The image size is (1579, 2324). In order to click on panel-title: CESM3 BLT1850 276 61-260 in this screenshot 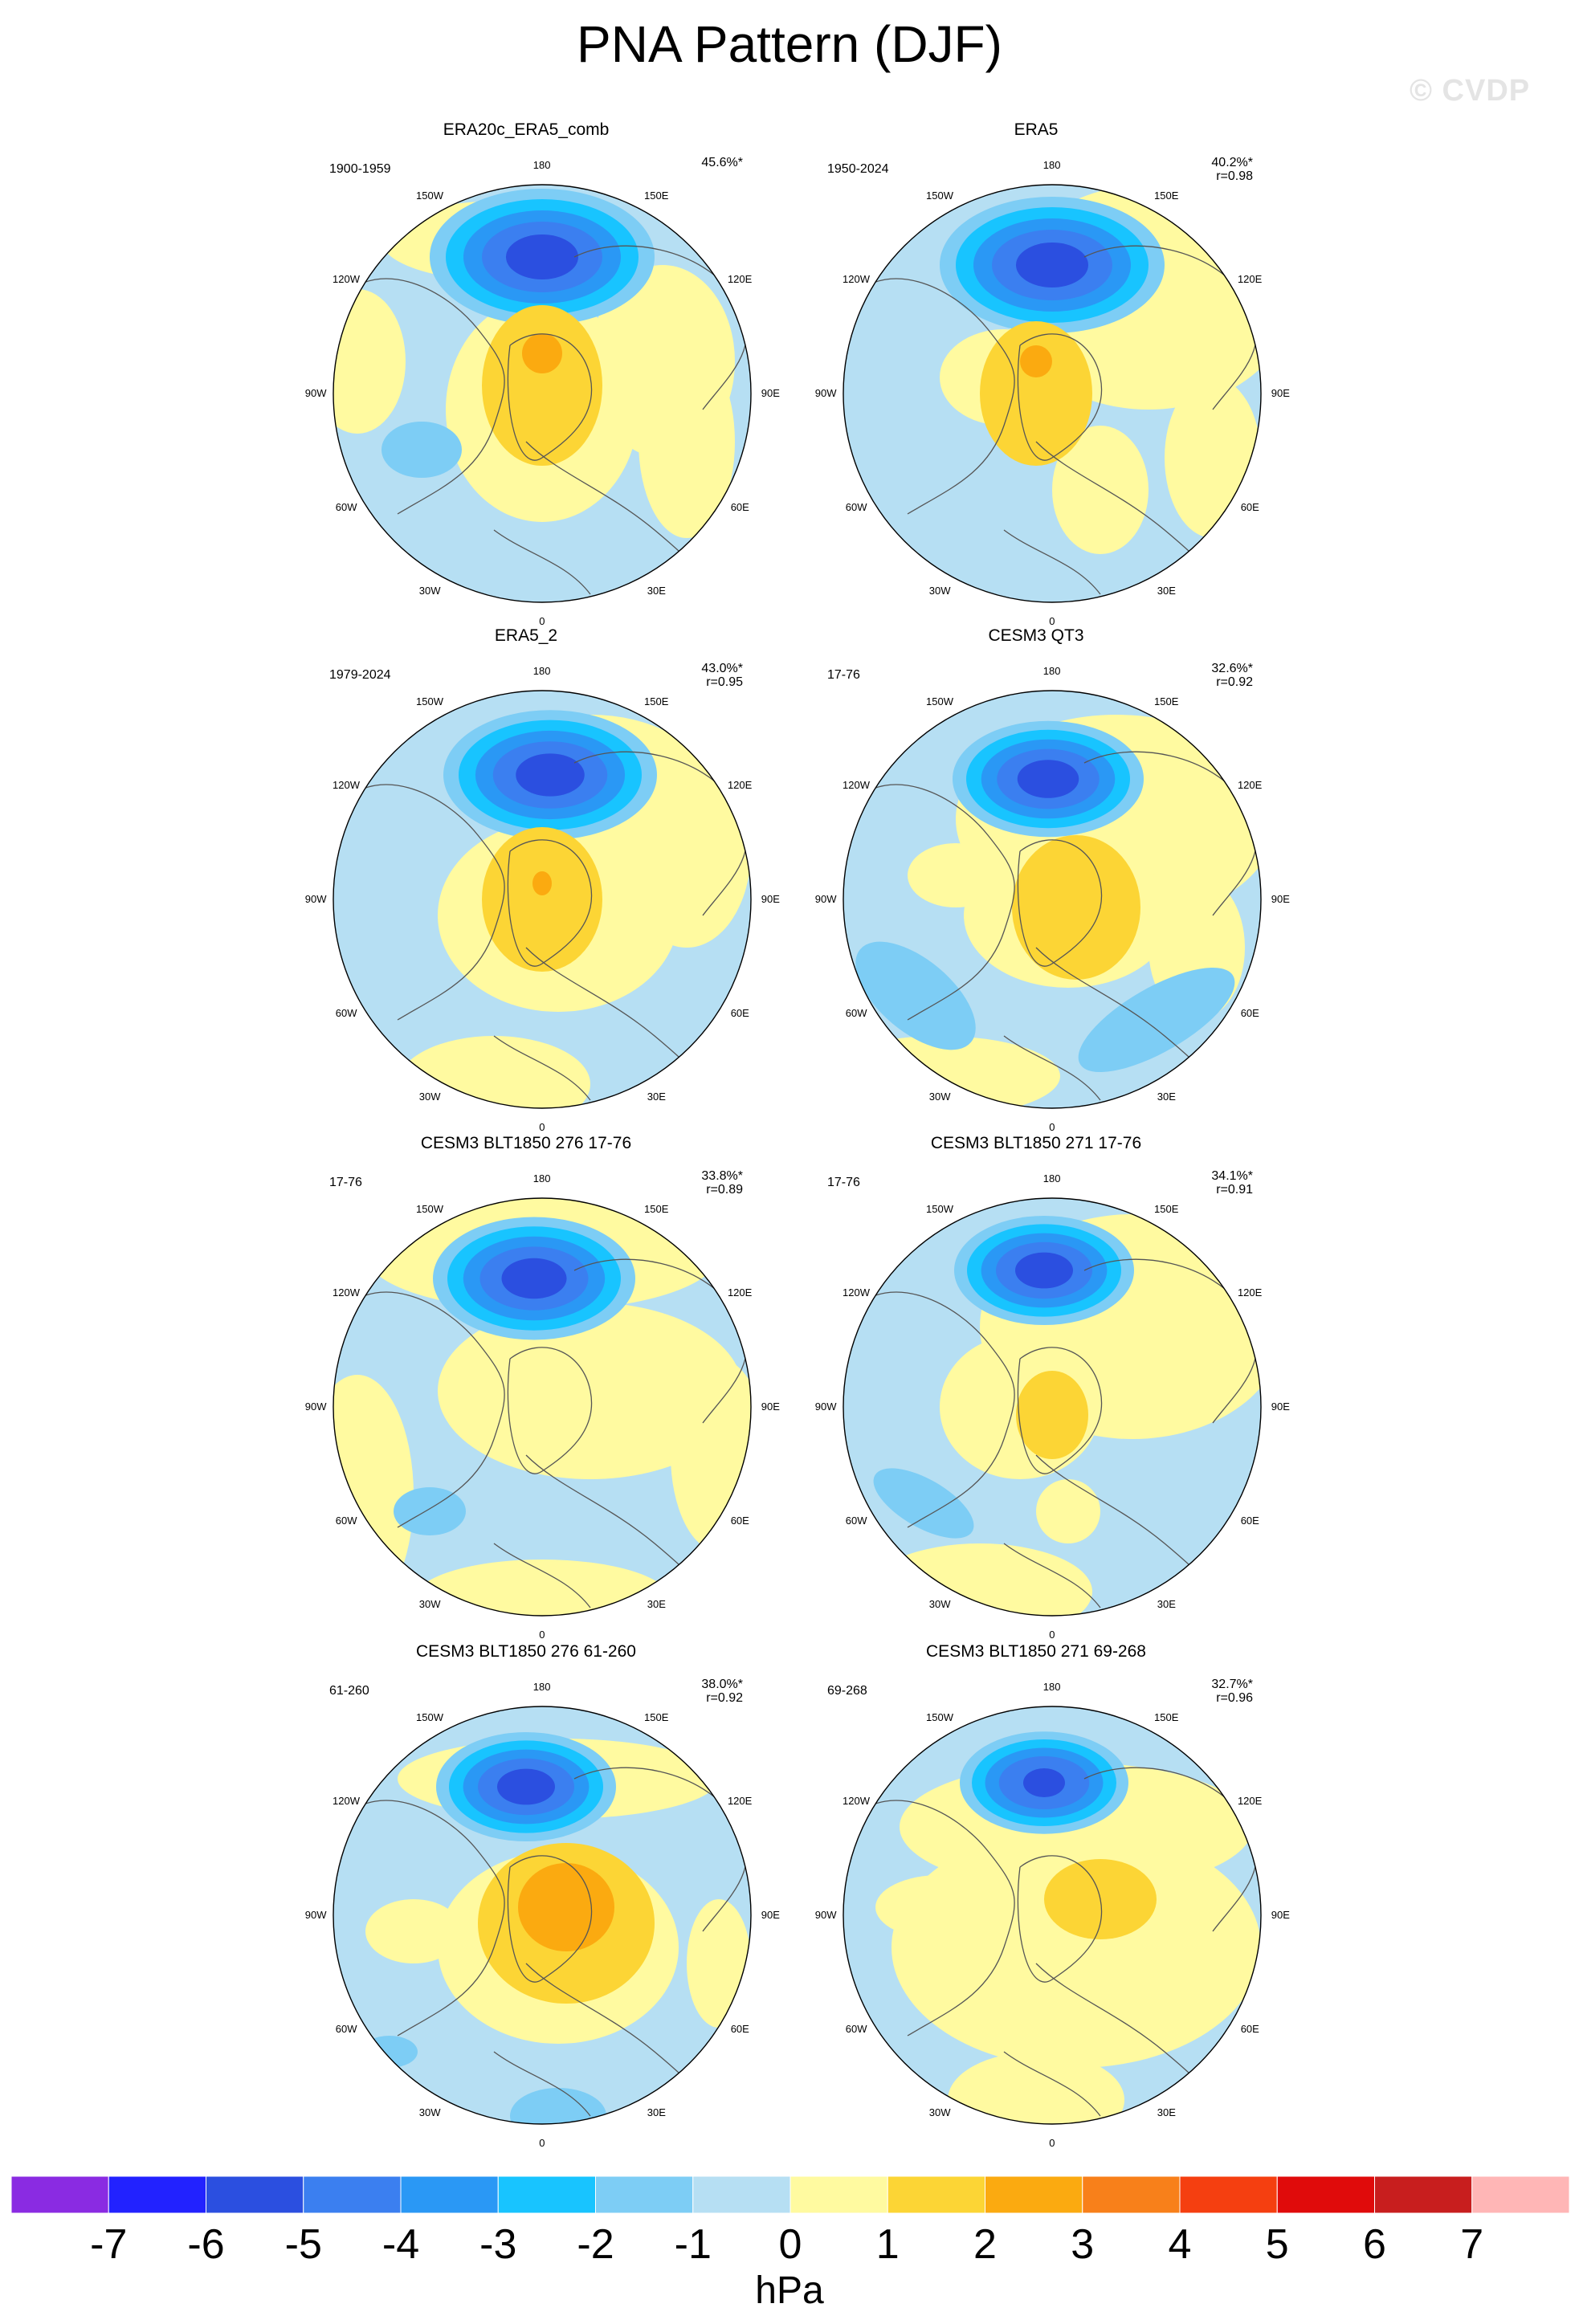, I will do `click(526, 1652)`.